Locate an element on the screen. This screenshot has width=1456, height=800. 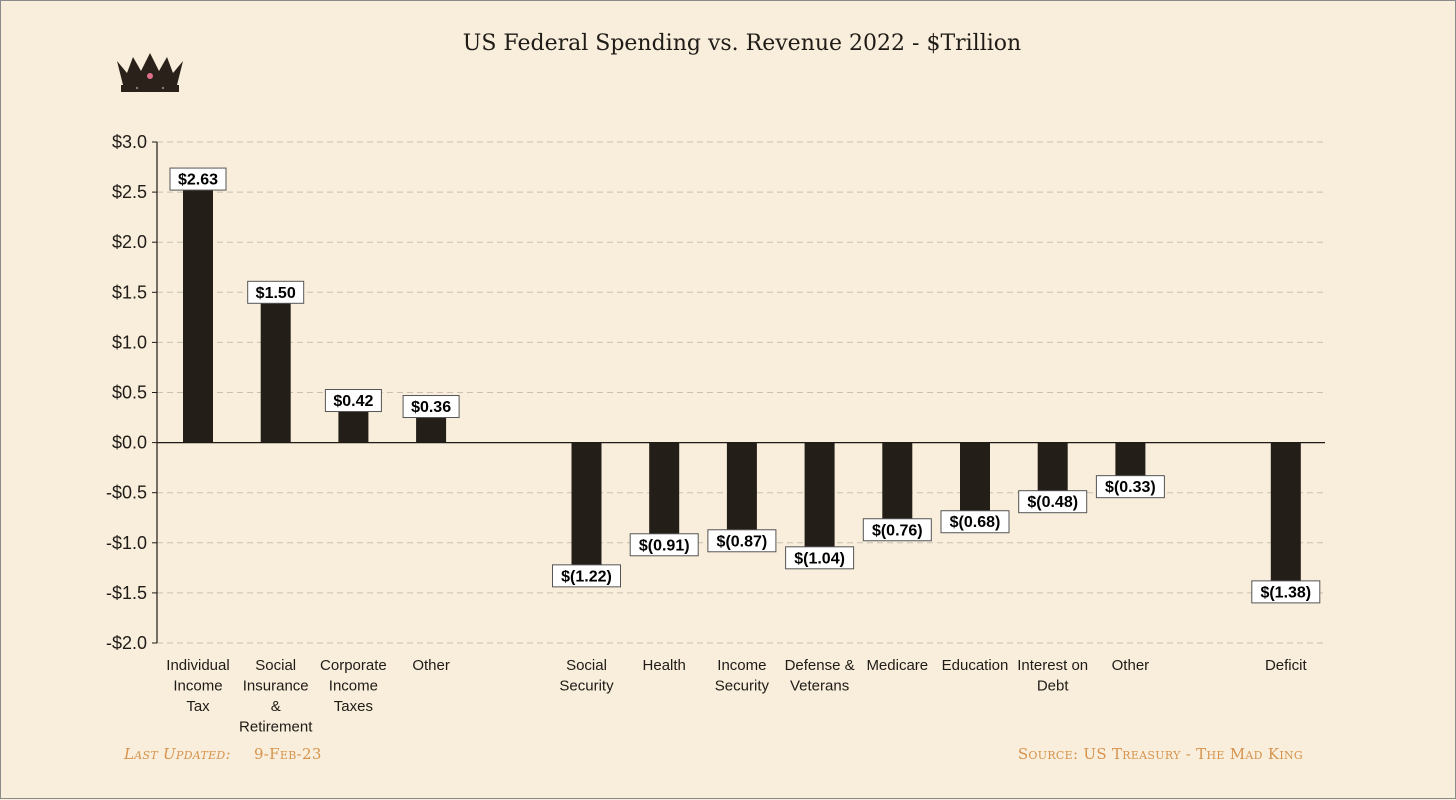
crown-base is located at coordinates (150, 88).